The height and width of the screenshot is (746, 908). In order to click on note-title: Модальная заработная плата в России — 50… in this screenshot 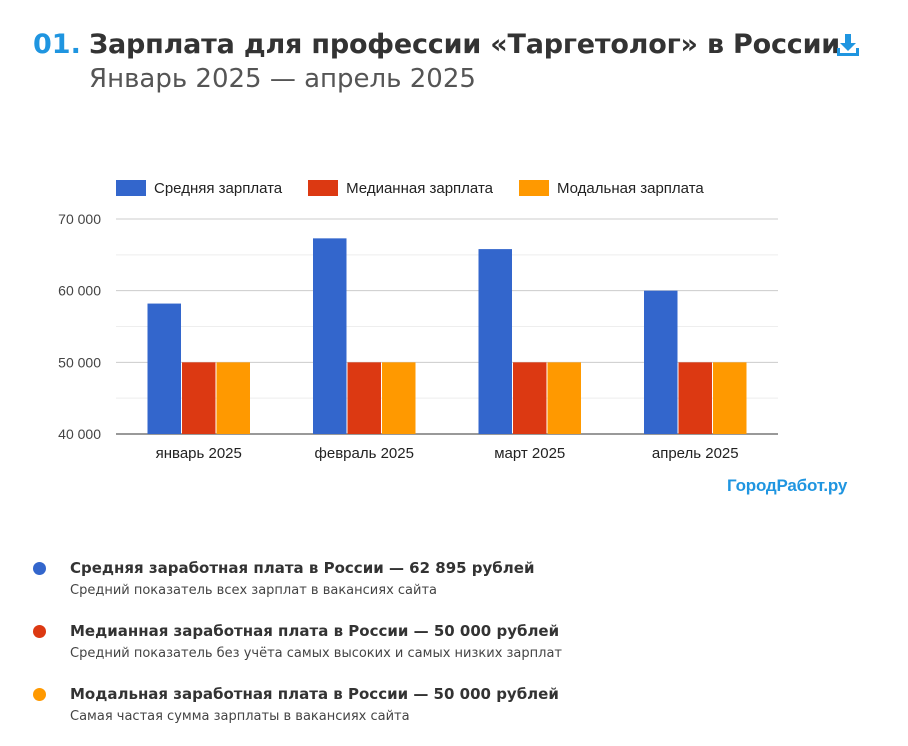, I will do `click(314, 694)`.